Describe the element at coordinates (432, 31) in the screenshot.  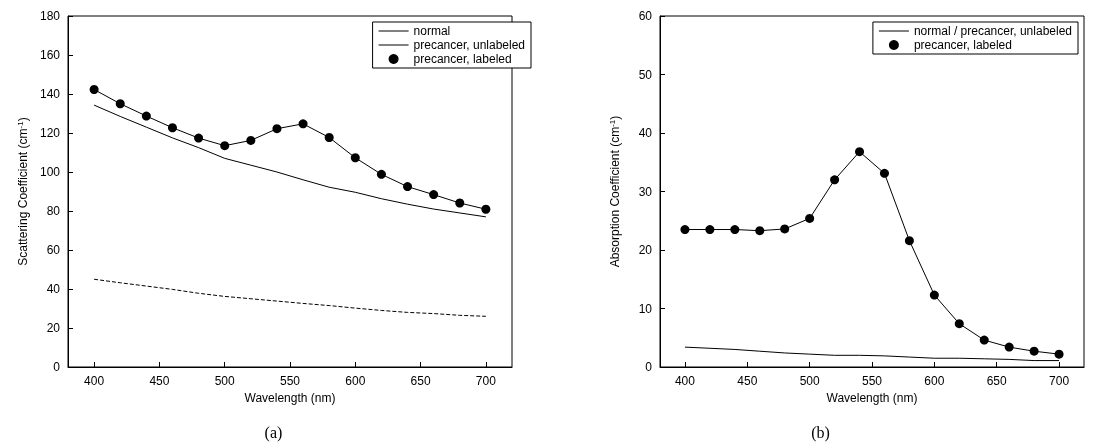
I see `legend-label: normal` at that location.